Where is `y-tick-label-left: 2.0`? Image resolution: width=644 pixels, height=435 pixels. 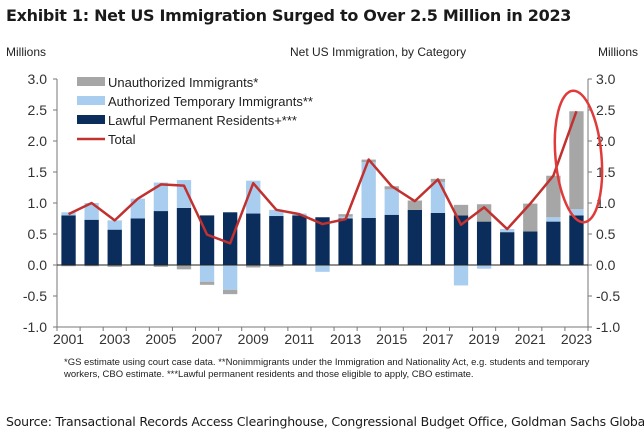 y-tick-label-left: 2.0 is located at coordinates (38, 141).